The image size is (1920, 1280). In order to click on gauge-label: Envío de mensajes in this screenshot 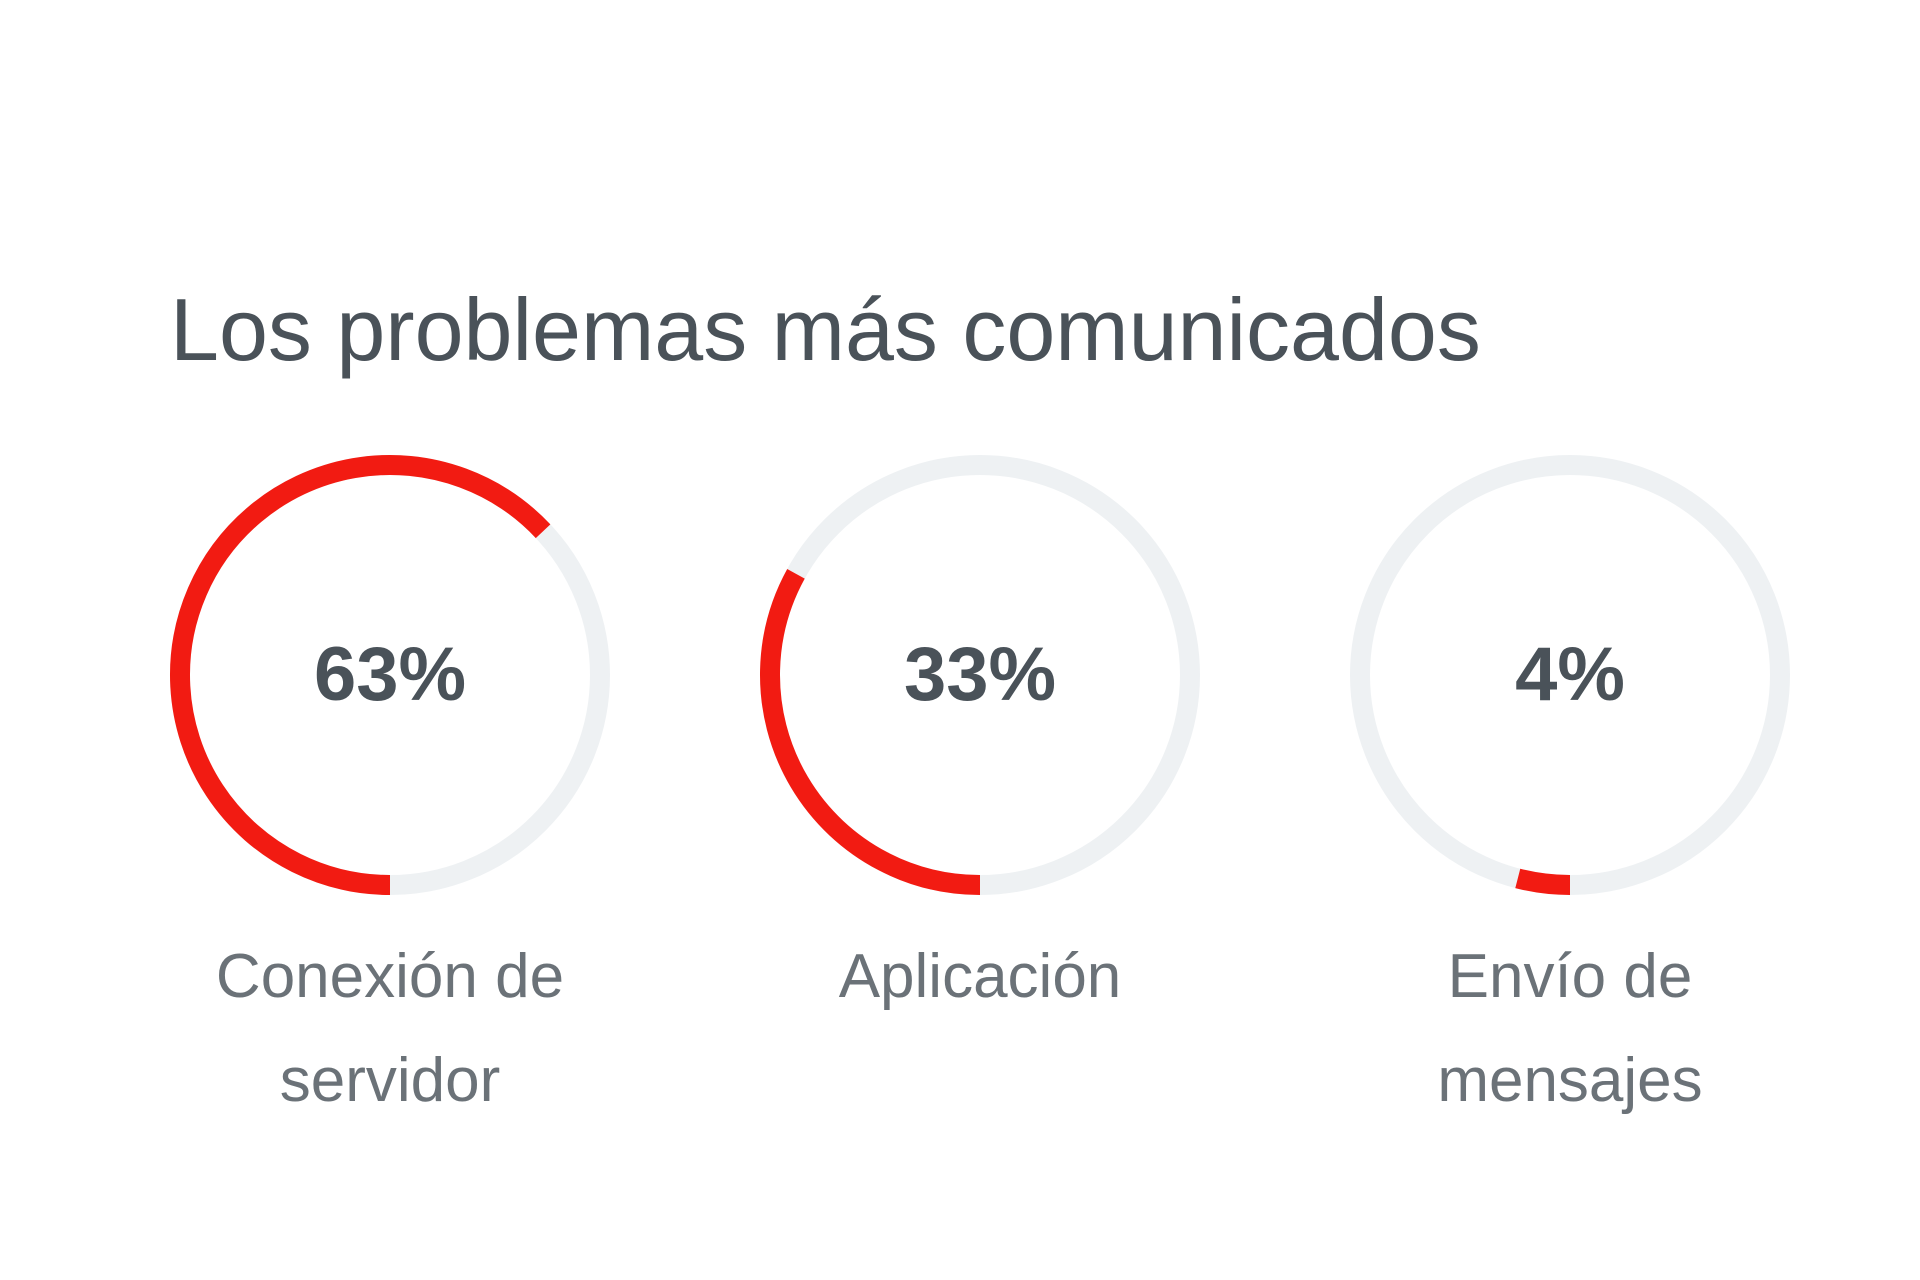, I will do `click(1570, 1028)`.